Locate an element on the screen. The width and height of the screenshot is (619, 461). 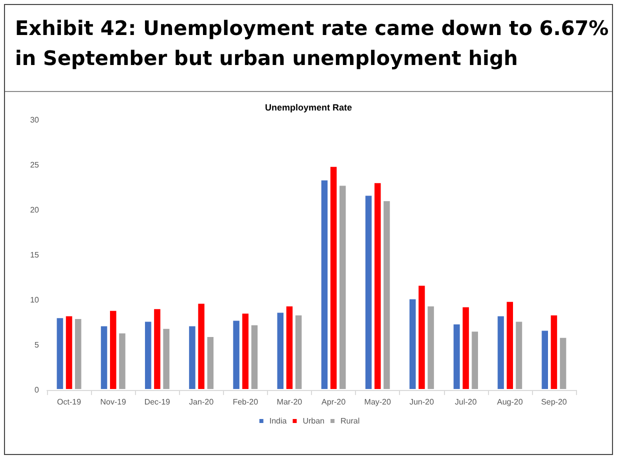
y-tick-label: 20 is located at coordinates (35, 210).